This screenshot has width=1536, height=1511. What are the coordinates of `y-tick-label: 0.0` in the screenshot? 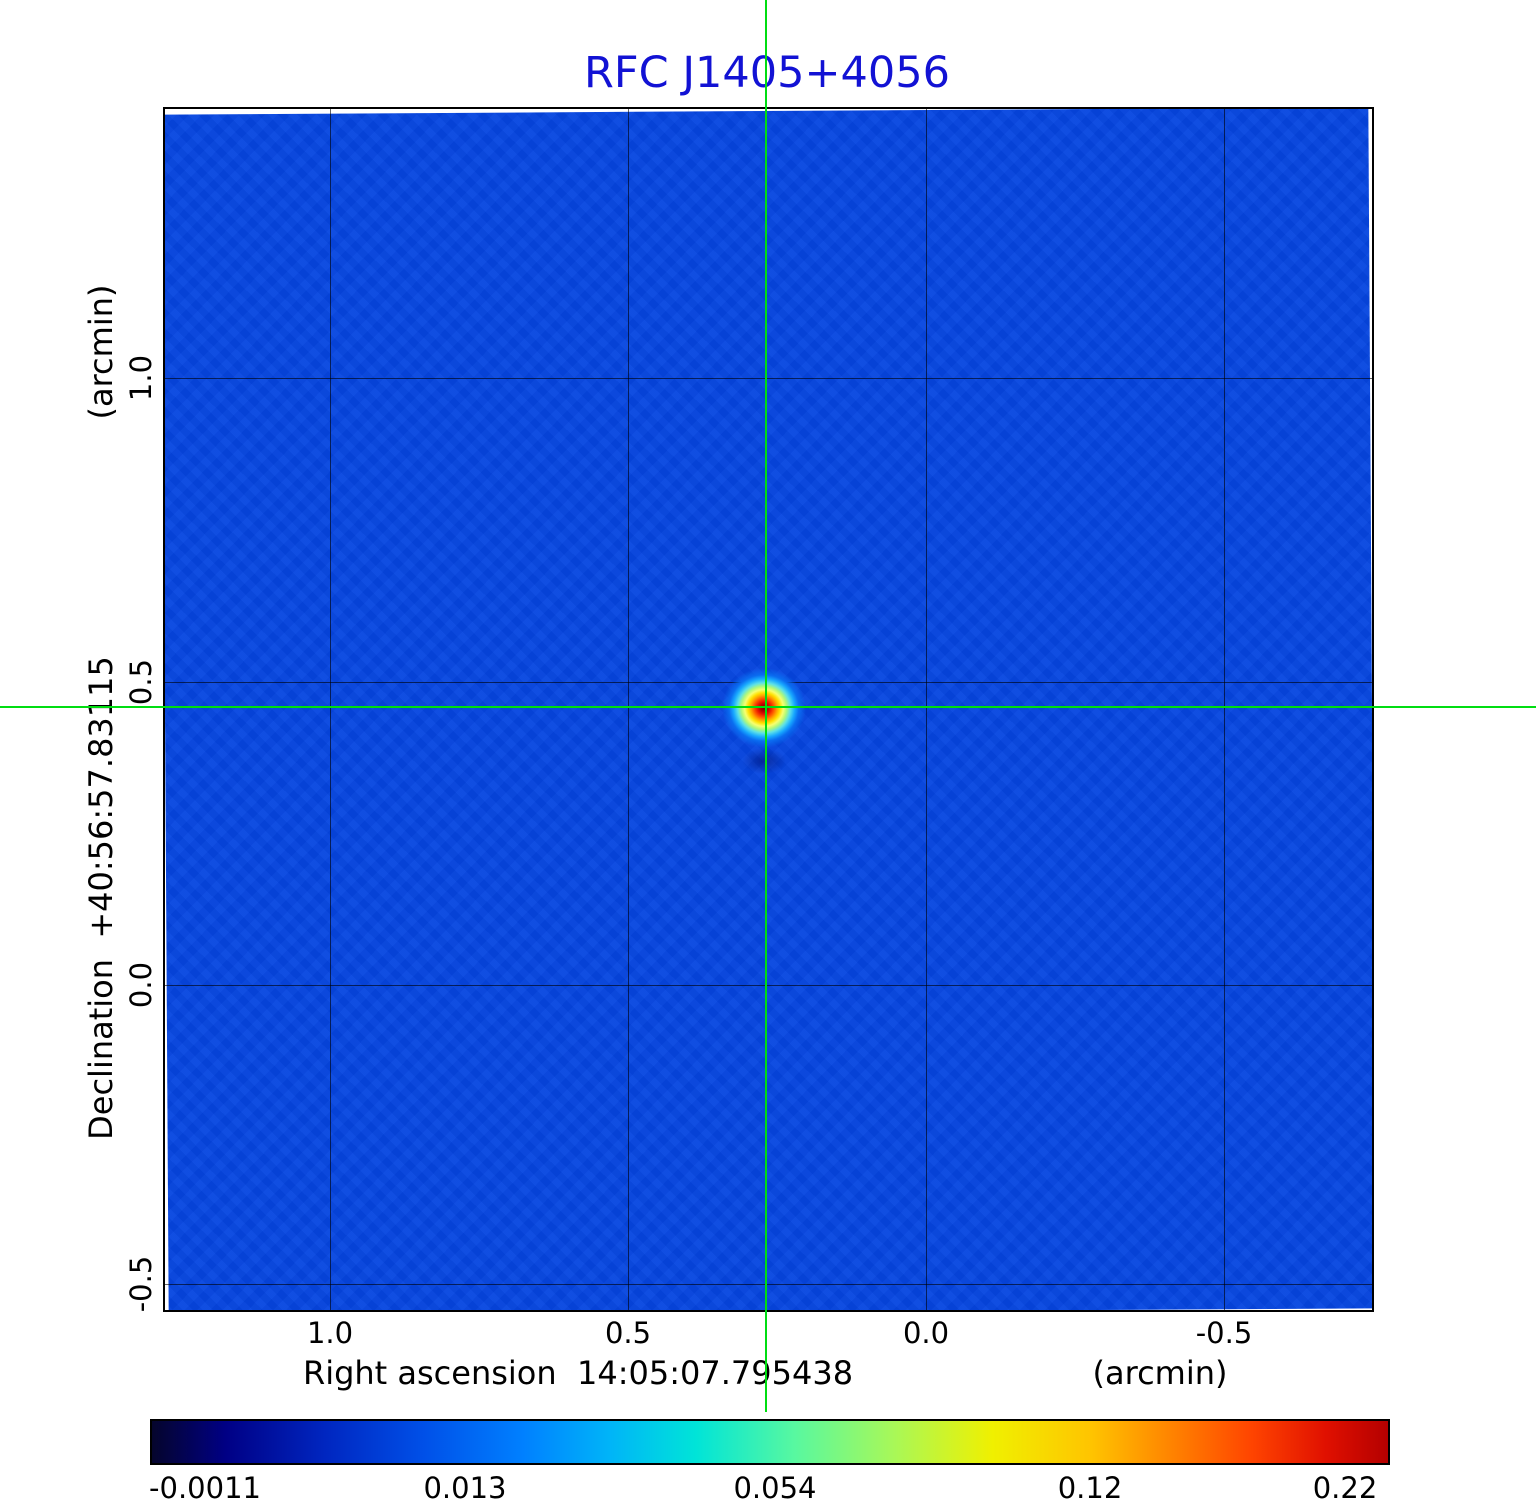 It's located at (141, 985).